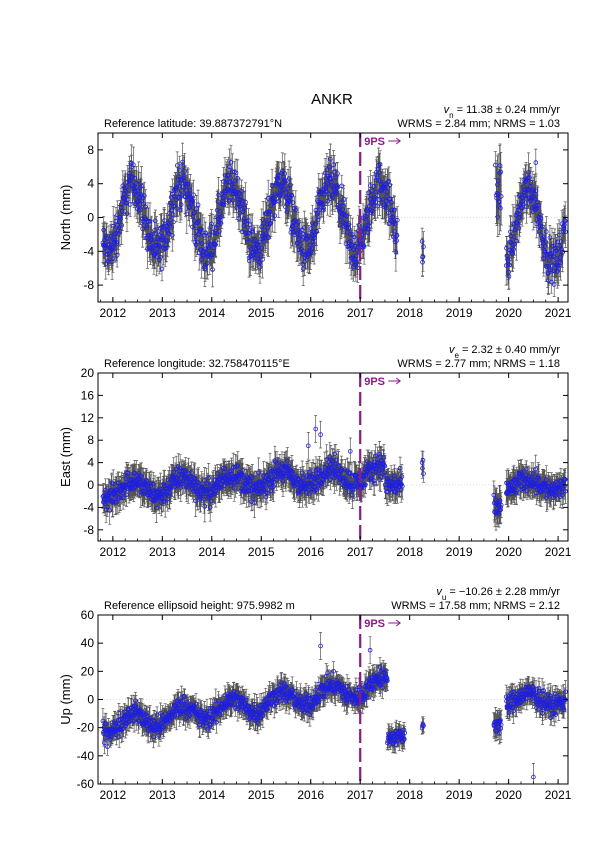  What do you see at coordinates (88, 643) in the screenshot?
I see `y-tick-label: 40` at bounding box center [88, 643].